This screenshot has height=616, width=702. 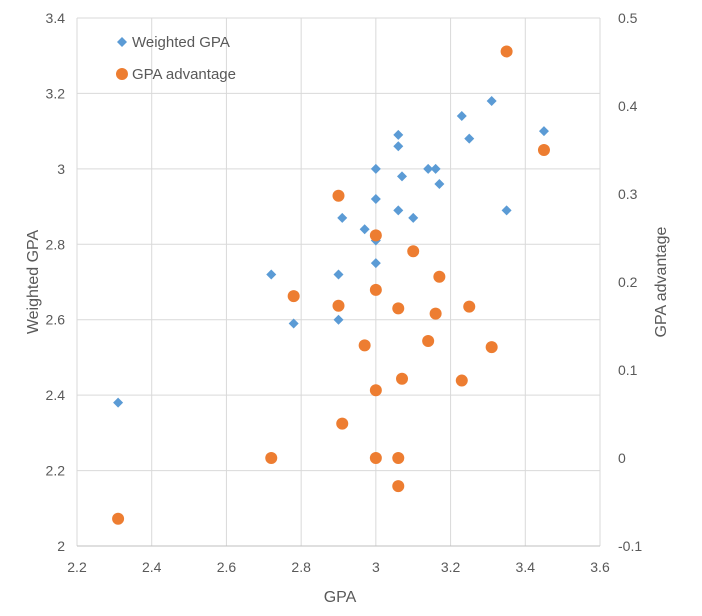 What do you see at coordinates (630, 546) in the screenshot?
I see `y-right-tick-label: -0.1` at bounding box center [630, 546].